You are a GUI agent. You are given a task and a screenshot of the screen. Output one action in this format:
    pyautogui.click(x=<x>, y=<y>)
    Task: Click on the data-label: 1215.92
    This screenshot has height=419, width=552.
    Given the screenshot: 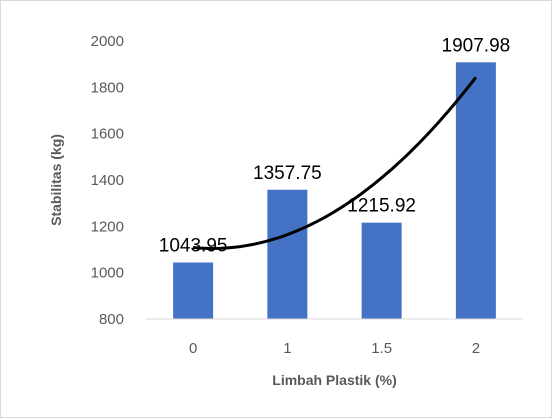 What is the action you would take?
    pyautogui.click(x=381, y=206)
    